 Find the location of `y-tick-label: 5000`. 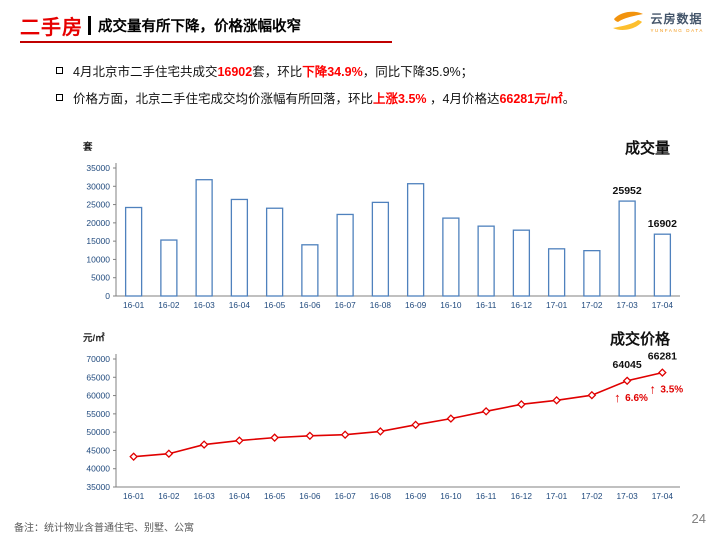

y-tick-label: 5000 is located at coordinates (100, 278).